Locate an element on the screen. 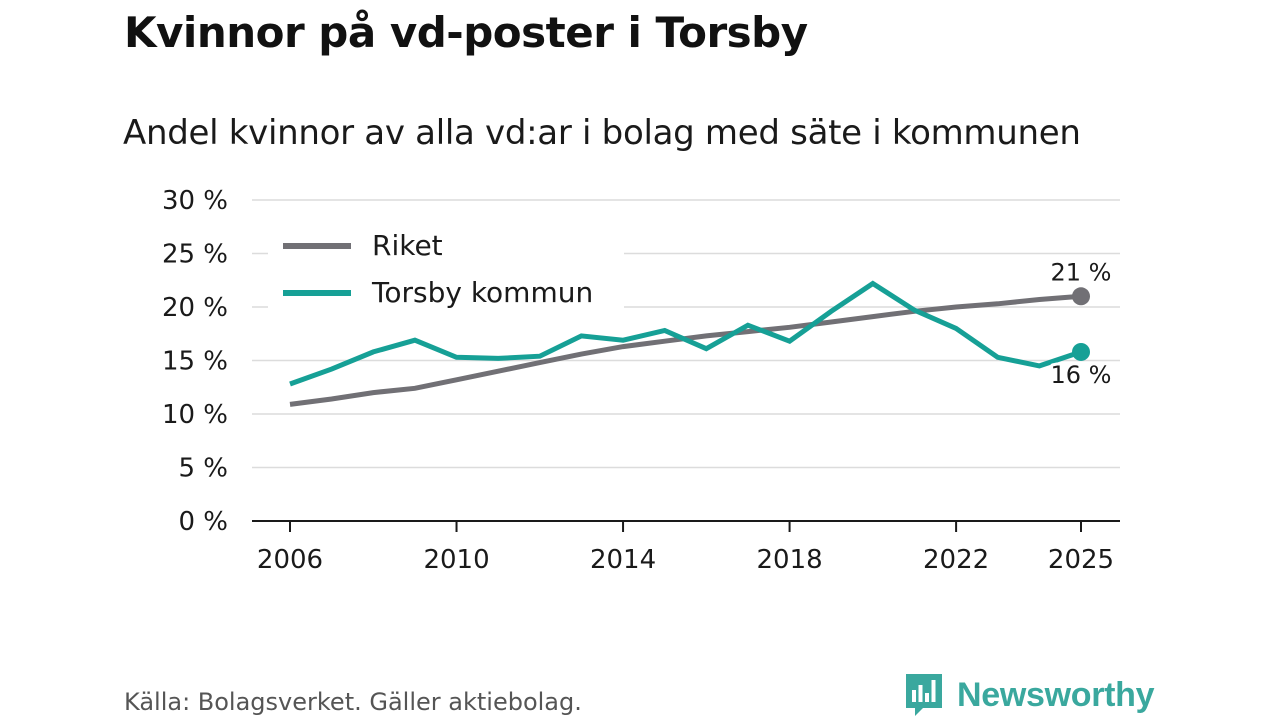  y-tick-label: 15 % is located at coordinates (195, 362).